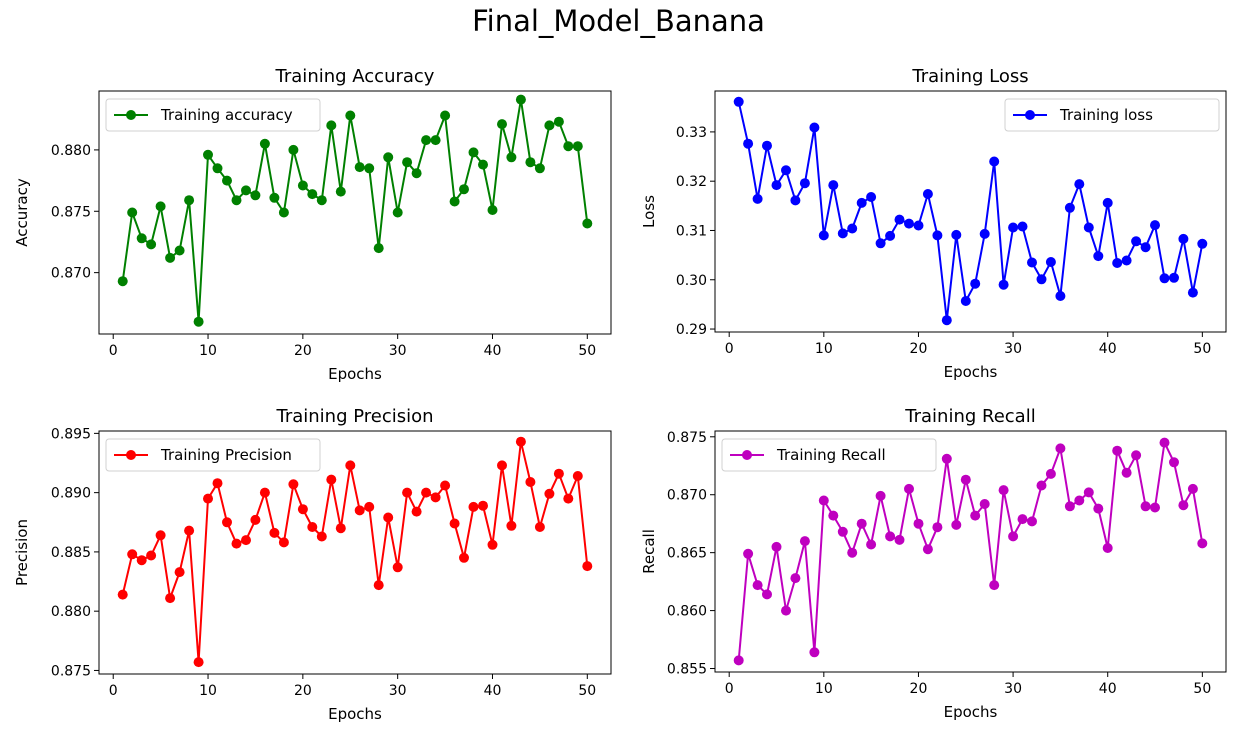 Image resolution: width=1237 pixels, height=742 pixels. Describe the element at coordinates (1108, 689) in the screenshot. I see `chart-3-x-tick-label: 40` at that location.